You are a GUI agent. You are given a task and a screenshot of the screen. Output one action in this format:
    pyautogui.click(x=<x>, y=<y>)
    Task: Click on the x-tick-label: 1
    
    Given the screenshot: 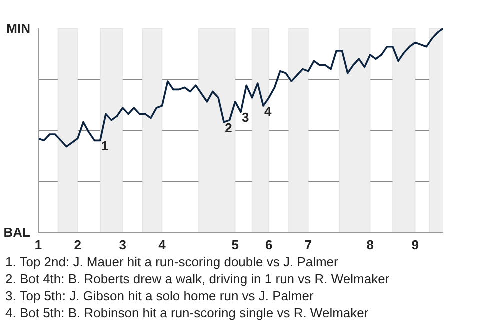 What is the action you would take?
    pyautogui.click(x=38, y=245)
    